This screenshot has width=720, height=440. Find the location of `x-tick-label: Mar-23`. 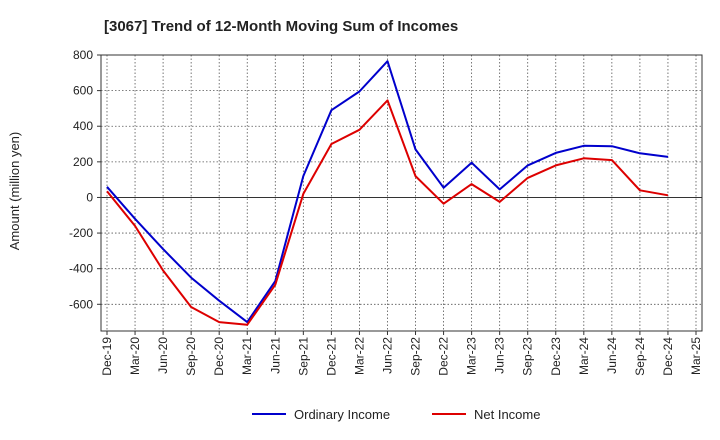

x-tick-label: Mar-23 is located at coordinates (472, 356).